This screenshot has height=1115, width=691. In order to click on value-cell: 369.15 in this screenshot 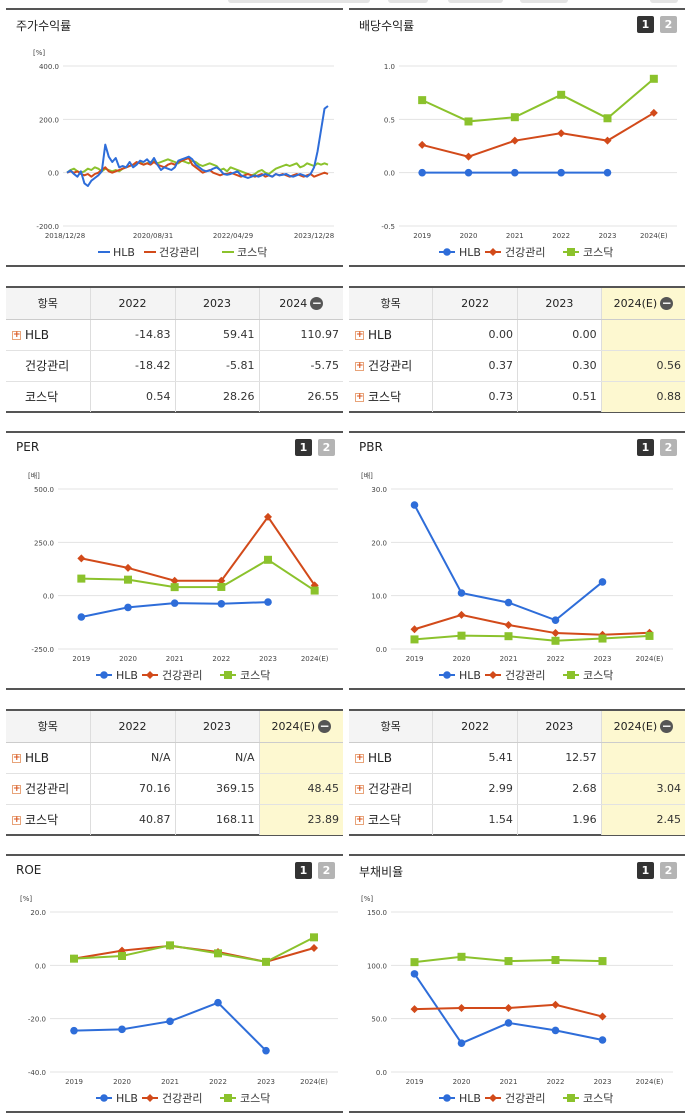, I will do `click(217, 789)`.